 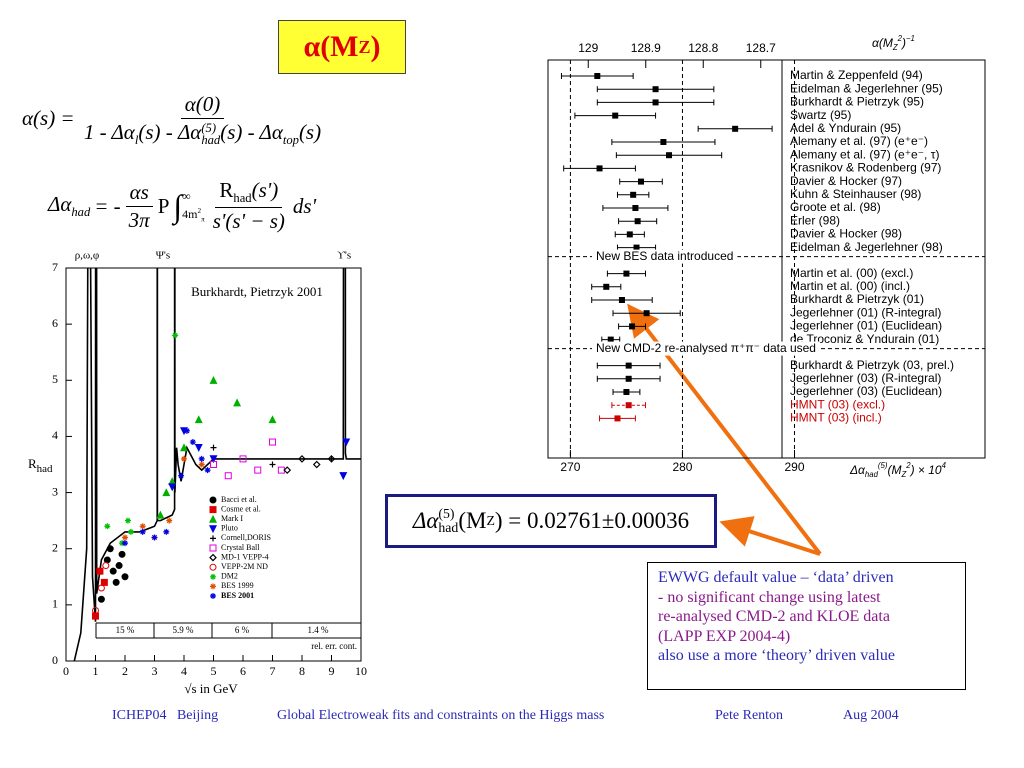 What do you see at coordinates (846, 234) in the screenshot?
I see `entry-label: Davier & Hocker (98)` at bounding box center [846, 234].